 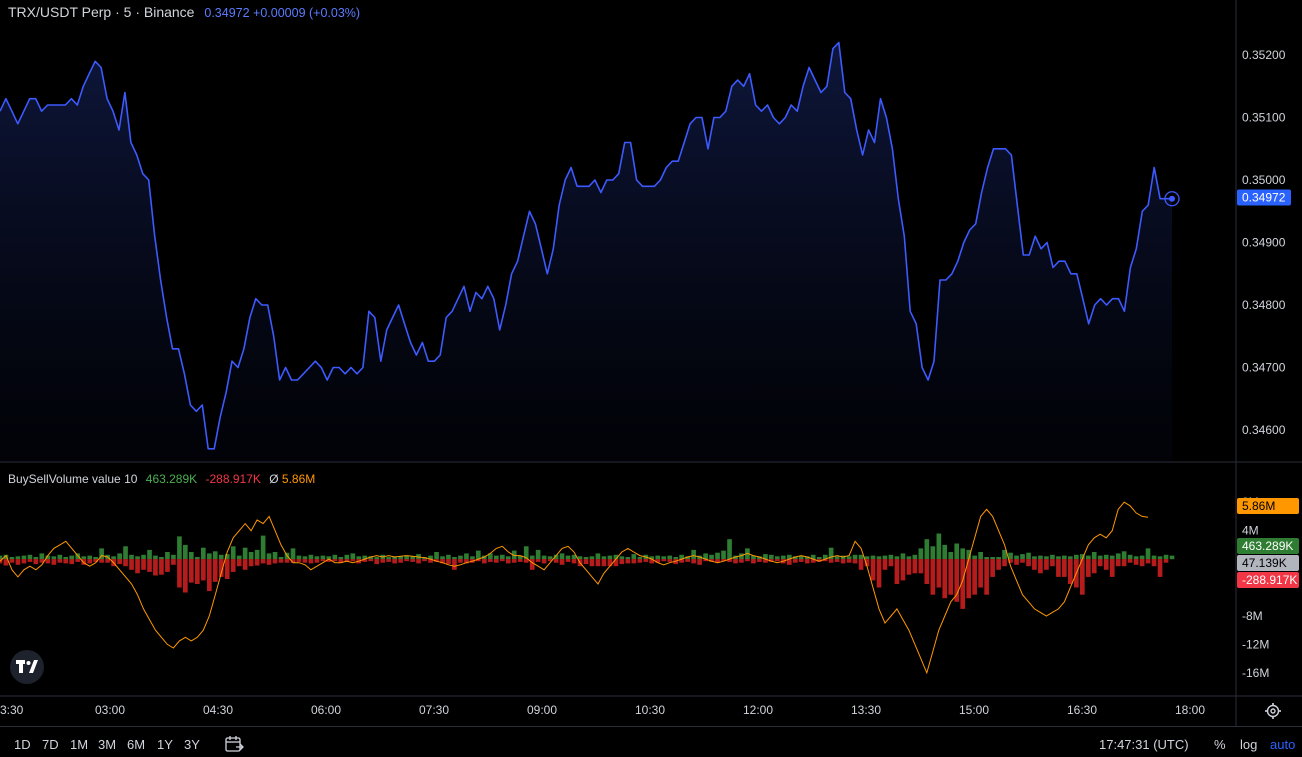 What do you see at coordinates (1273, 711) in the screenshot?
I see `settings-gear-icon` at bounding box center [1273, 711].